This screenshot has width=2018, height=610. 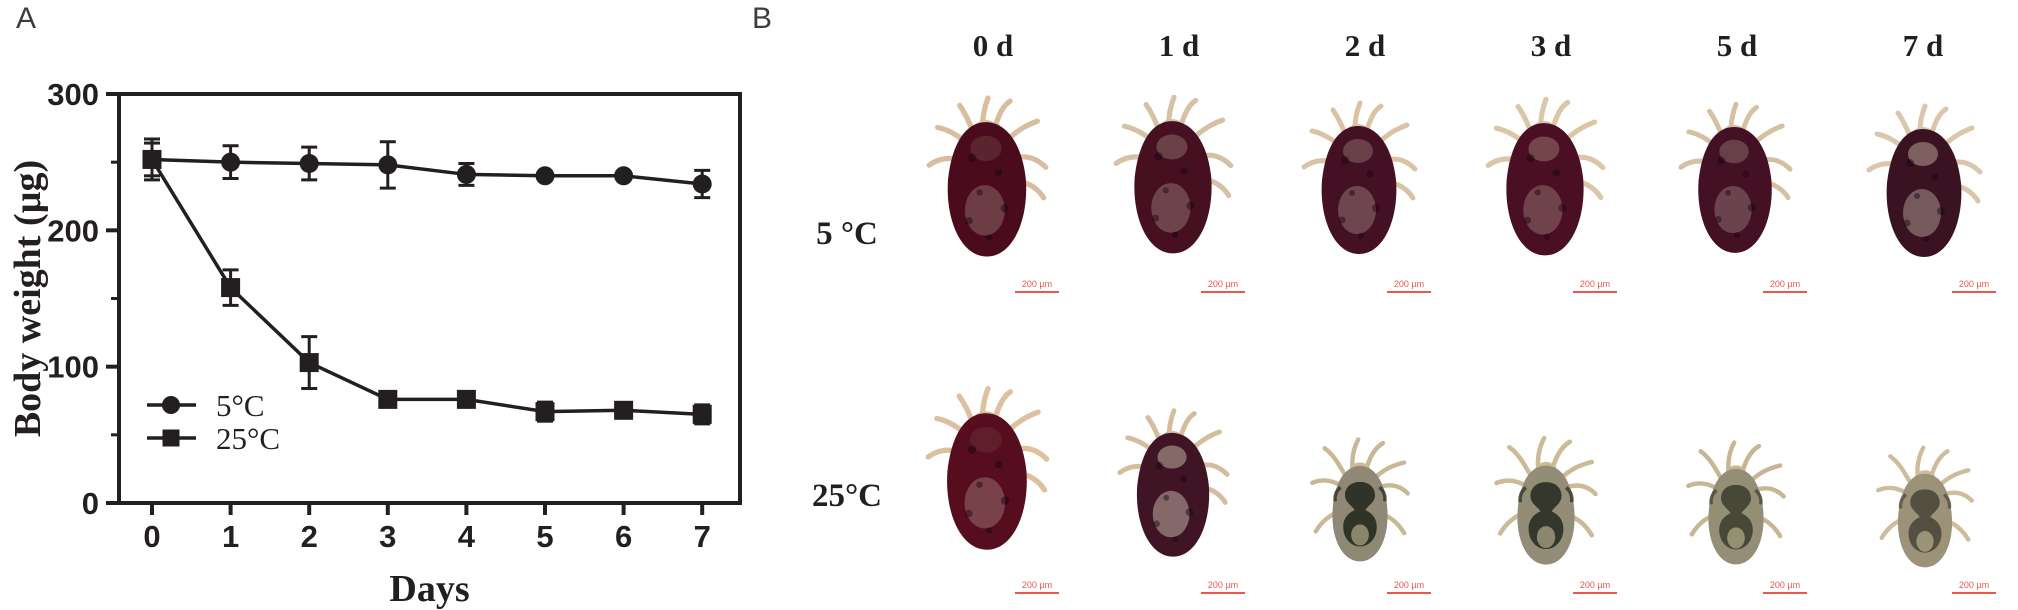 I want to click on micrograph-25c-2d: 200 µm, so click(x=1360, y=466).